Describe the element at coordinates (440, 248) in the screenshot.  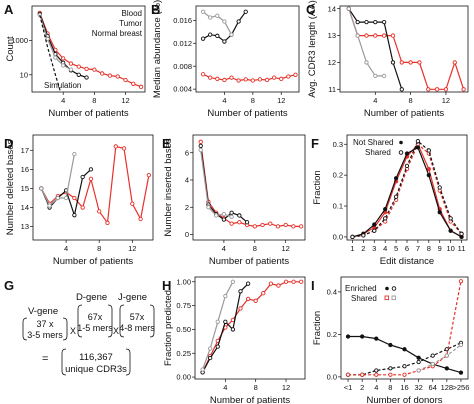
I see `x-tick-label: 9` at that location.